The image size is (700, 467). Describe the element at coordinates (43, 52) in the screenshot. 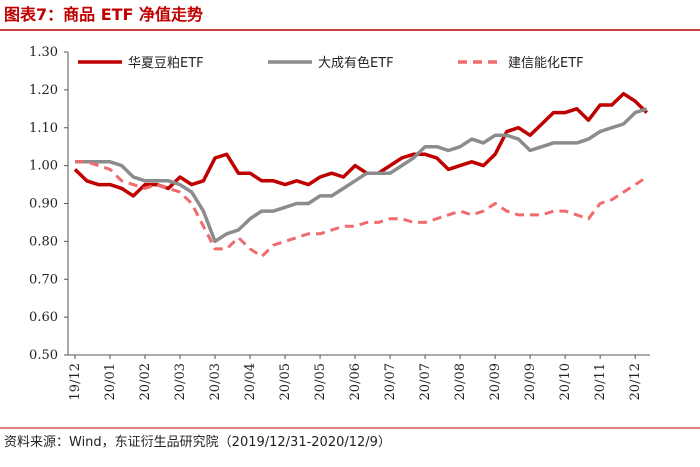

I see `y-tick-label: 1.30` at that location.